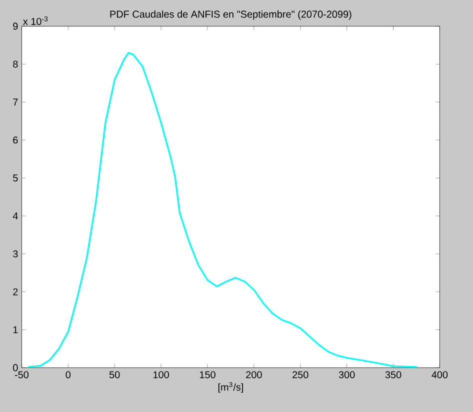 The image size is (473, 412). I want to click on x-tick-label: -50, so click(21, 374).